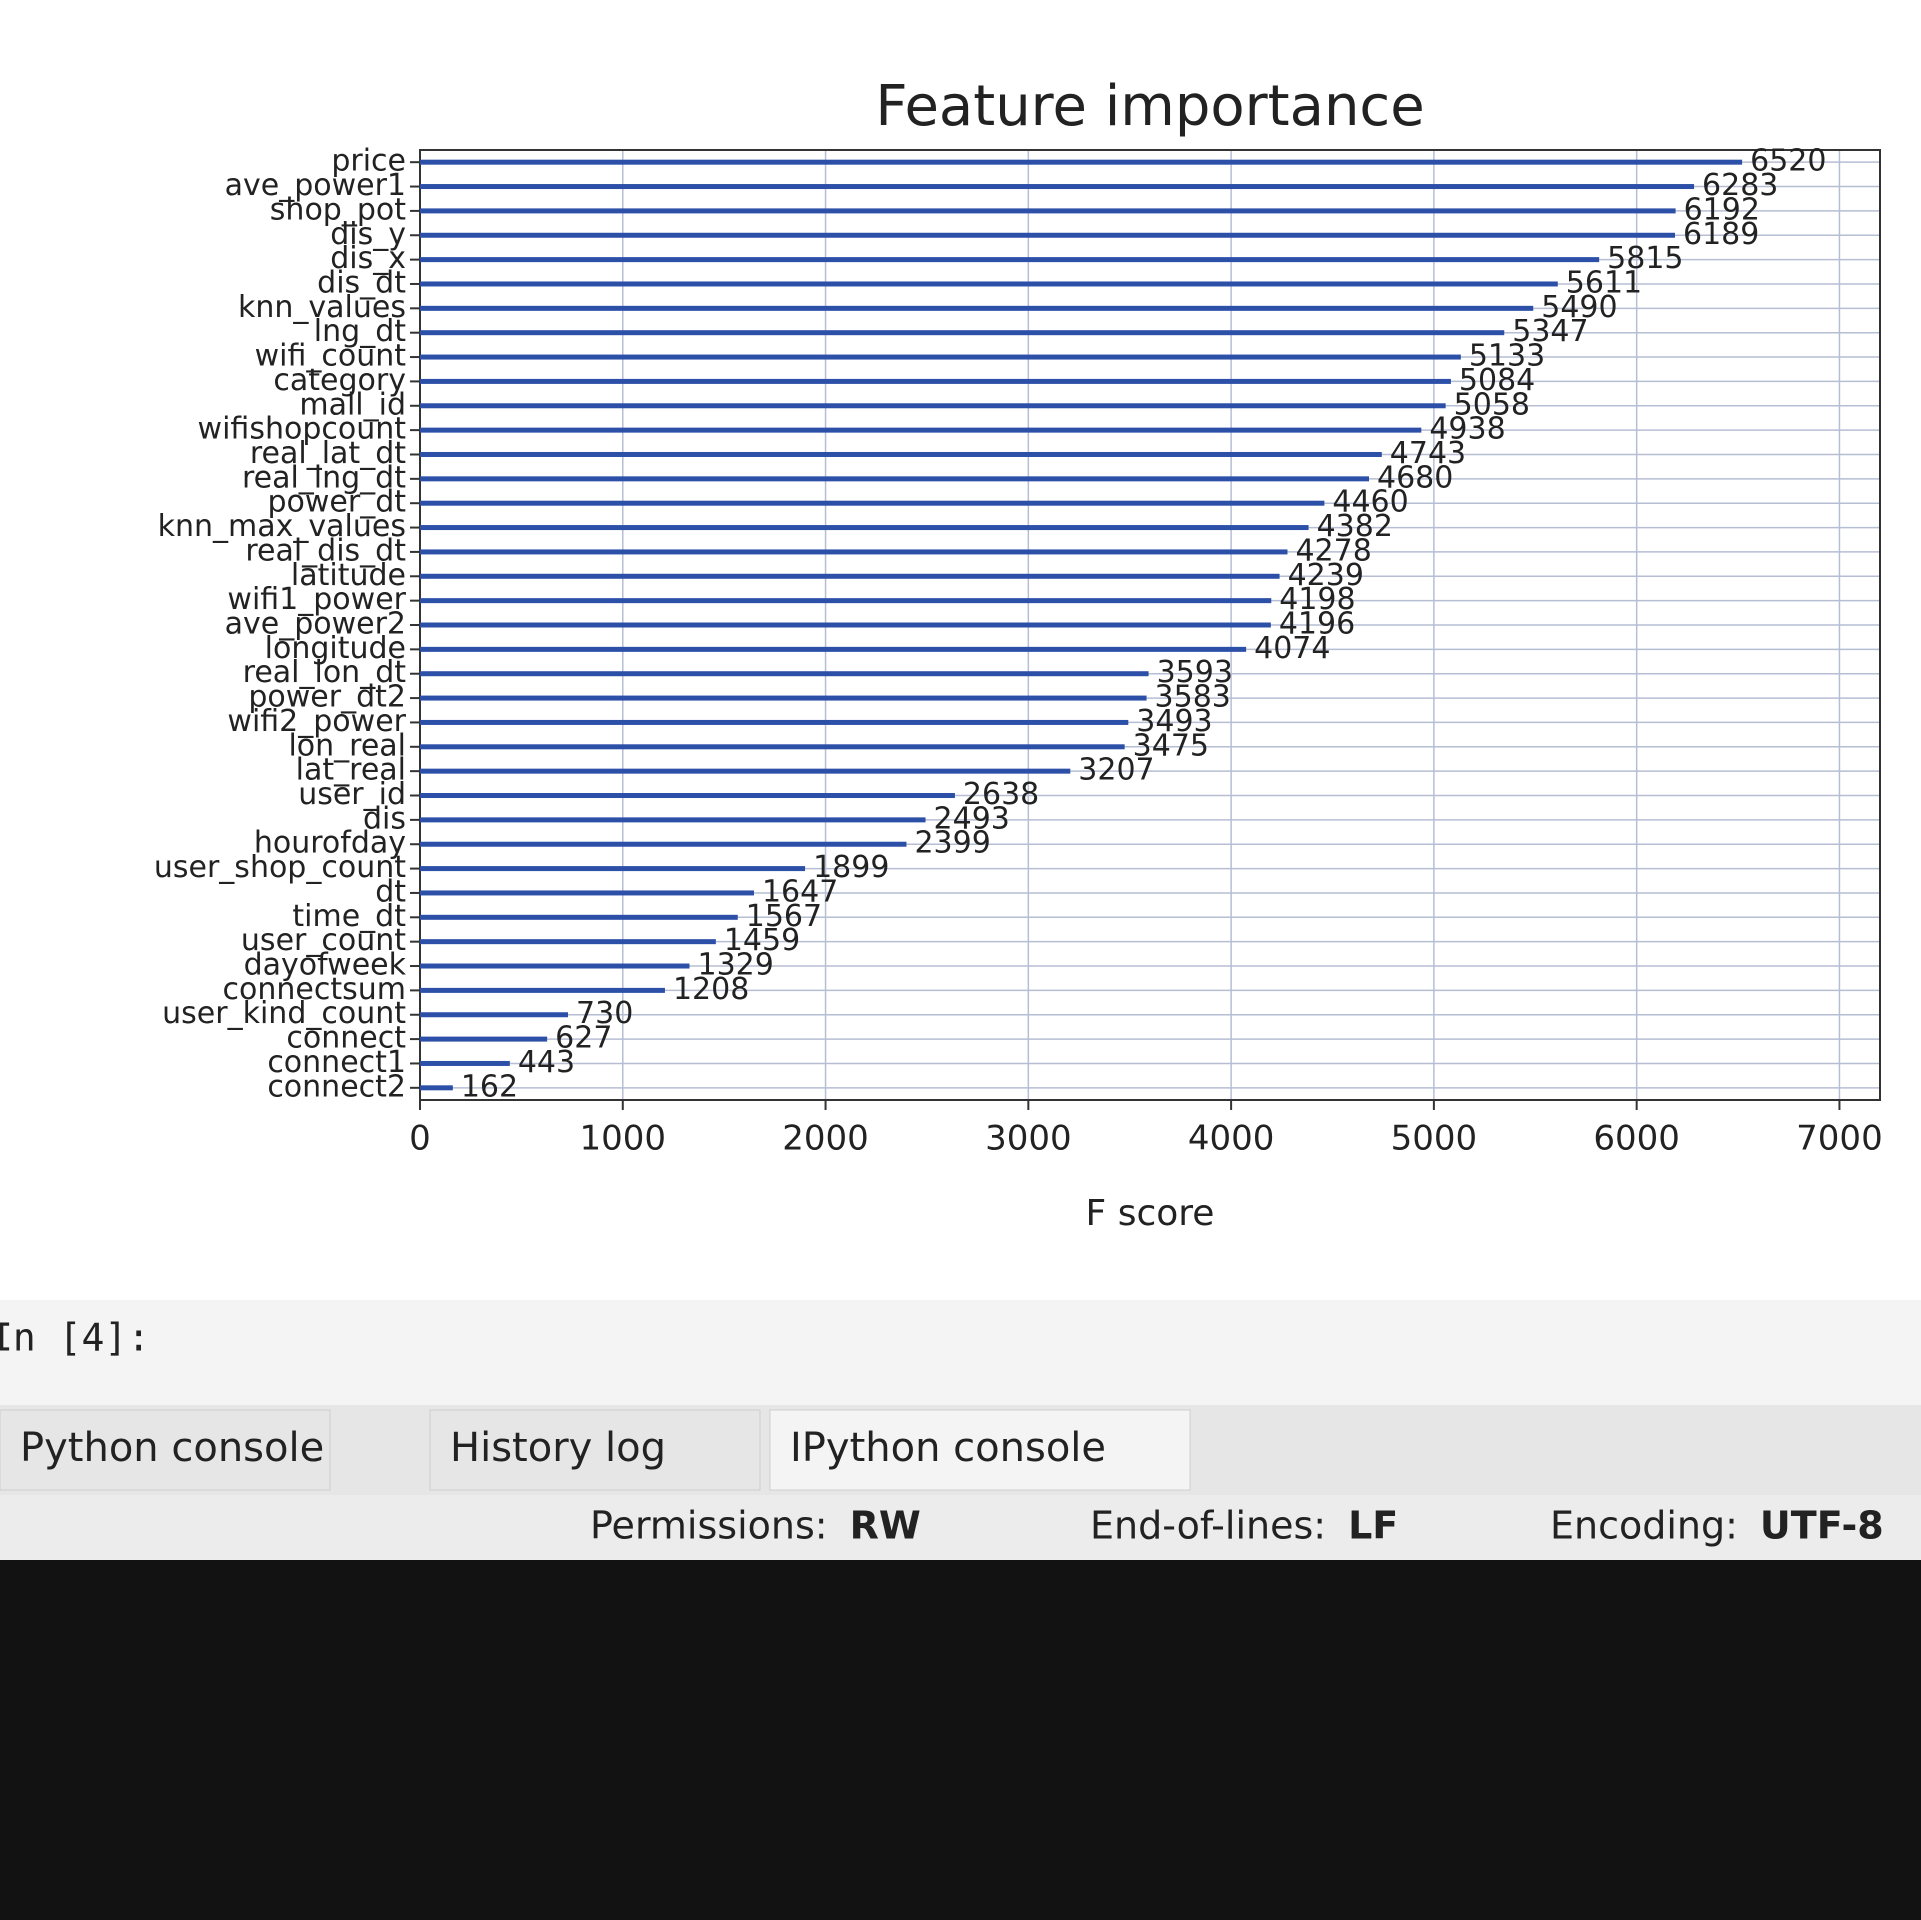  I want to click on x-tick-label: 3000, so click(1028, 1139).